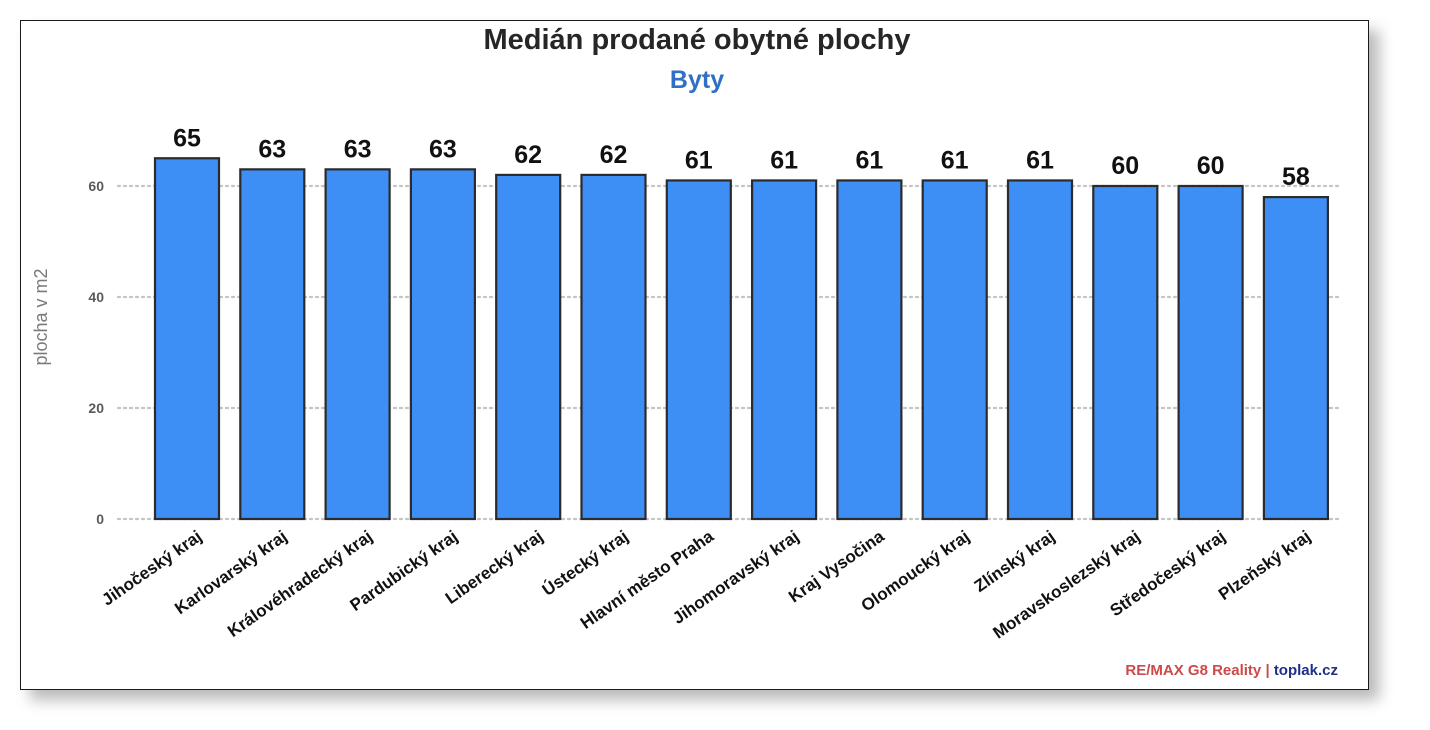 The width and height of the screenshot is (1430, 730). Describe the element at coordinates (1066, 585) in the screenshot. I see `x-tick-label: Moravskoslezský kraj` at that location.